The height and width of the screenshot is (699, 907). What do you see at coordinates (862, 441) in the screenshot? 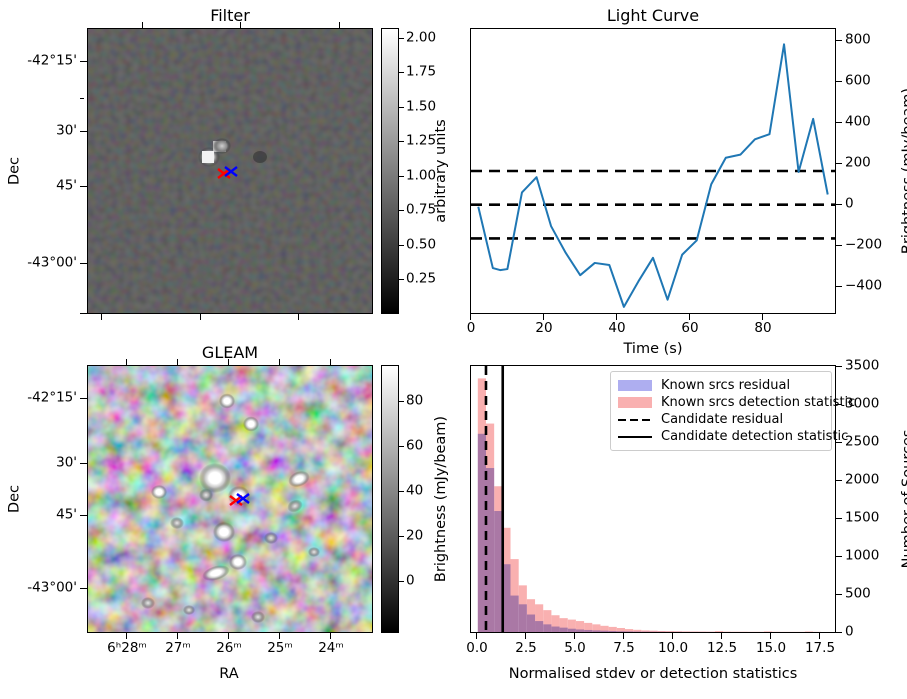
I see `histogram-ytick-5: 2500` at bounding box center [862, 441].